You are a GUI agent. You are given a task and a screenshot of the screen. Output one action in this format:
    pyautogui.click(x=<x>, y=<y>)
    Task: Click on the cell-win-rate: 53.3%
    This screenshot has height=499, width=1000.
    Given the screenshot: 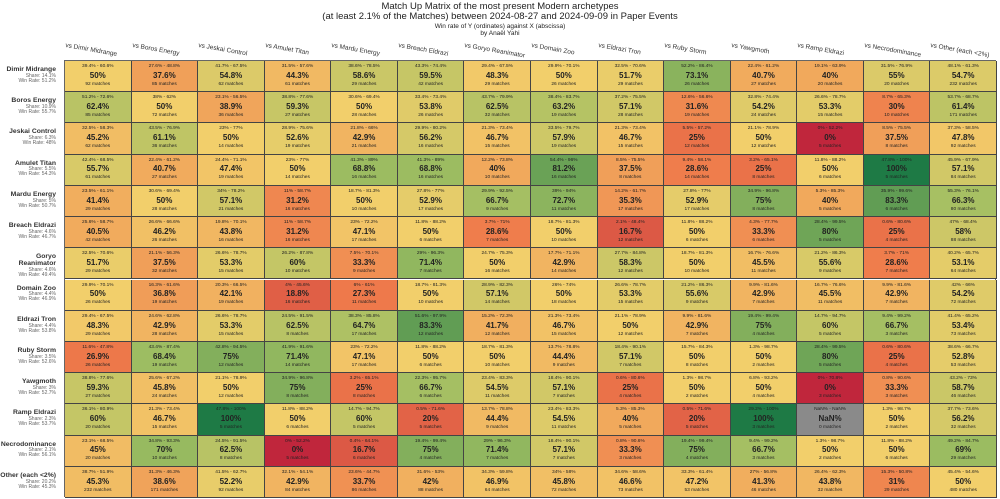 What is the action you would take?
    pyautogui.click(x=231, y=263)
    